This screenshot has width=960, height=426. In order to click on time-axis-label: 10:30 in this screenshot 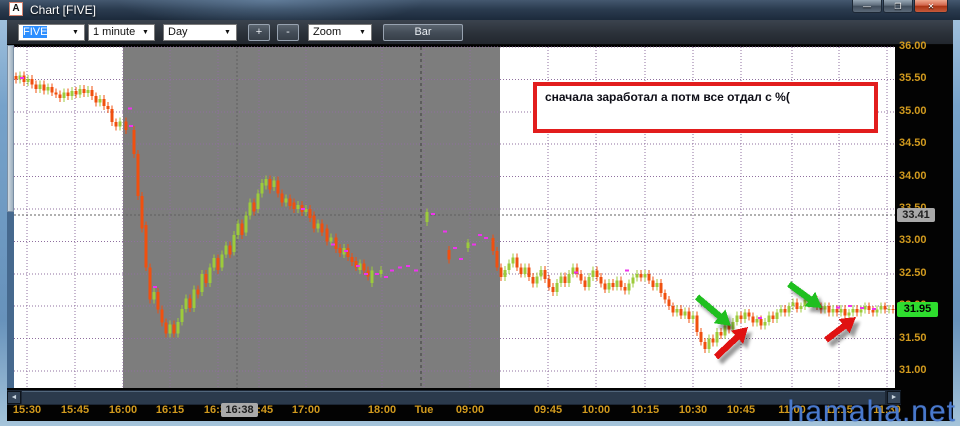, I will do `click(693, 410)`.